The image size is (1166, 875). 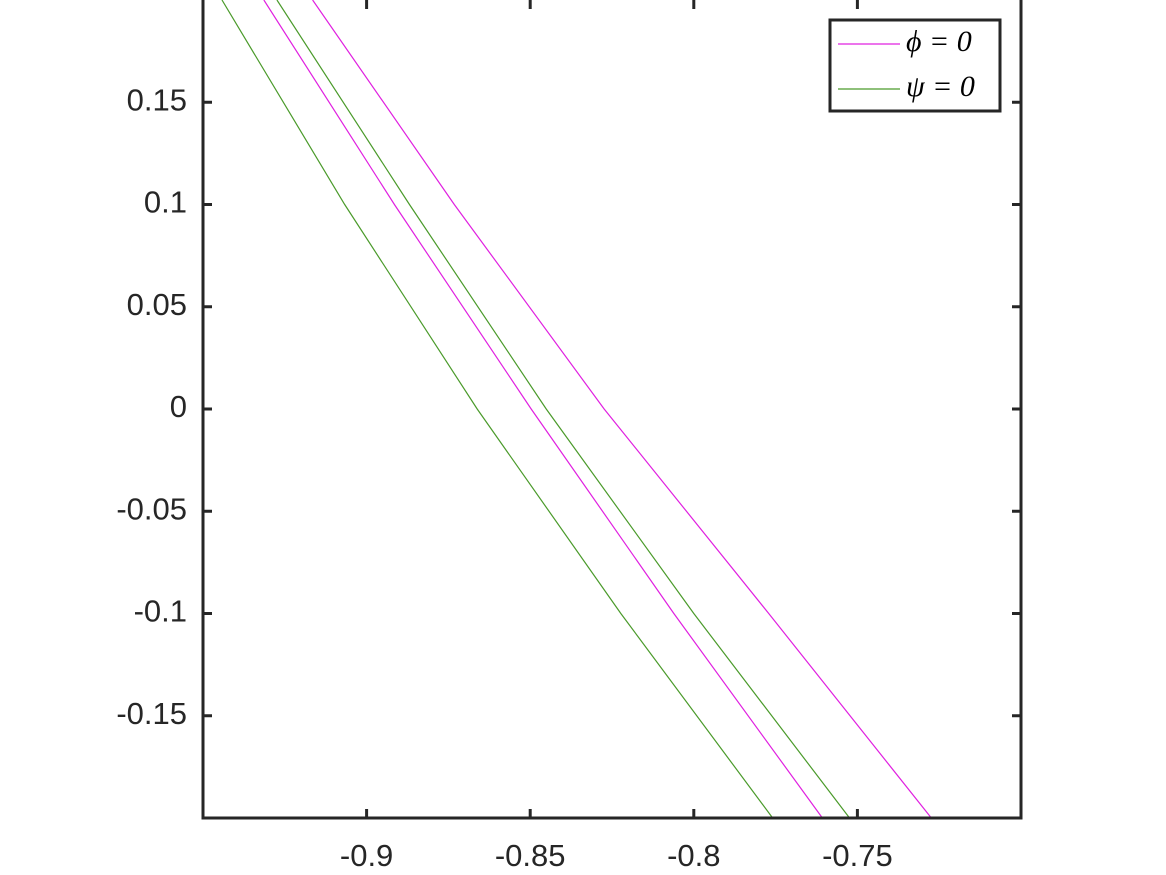 What do you see at coordinates (857, 855) in the screenshot?
I see `x-tick-label: -0.75` at bounding box center [857, 855].